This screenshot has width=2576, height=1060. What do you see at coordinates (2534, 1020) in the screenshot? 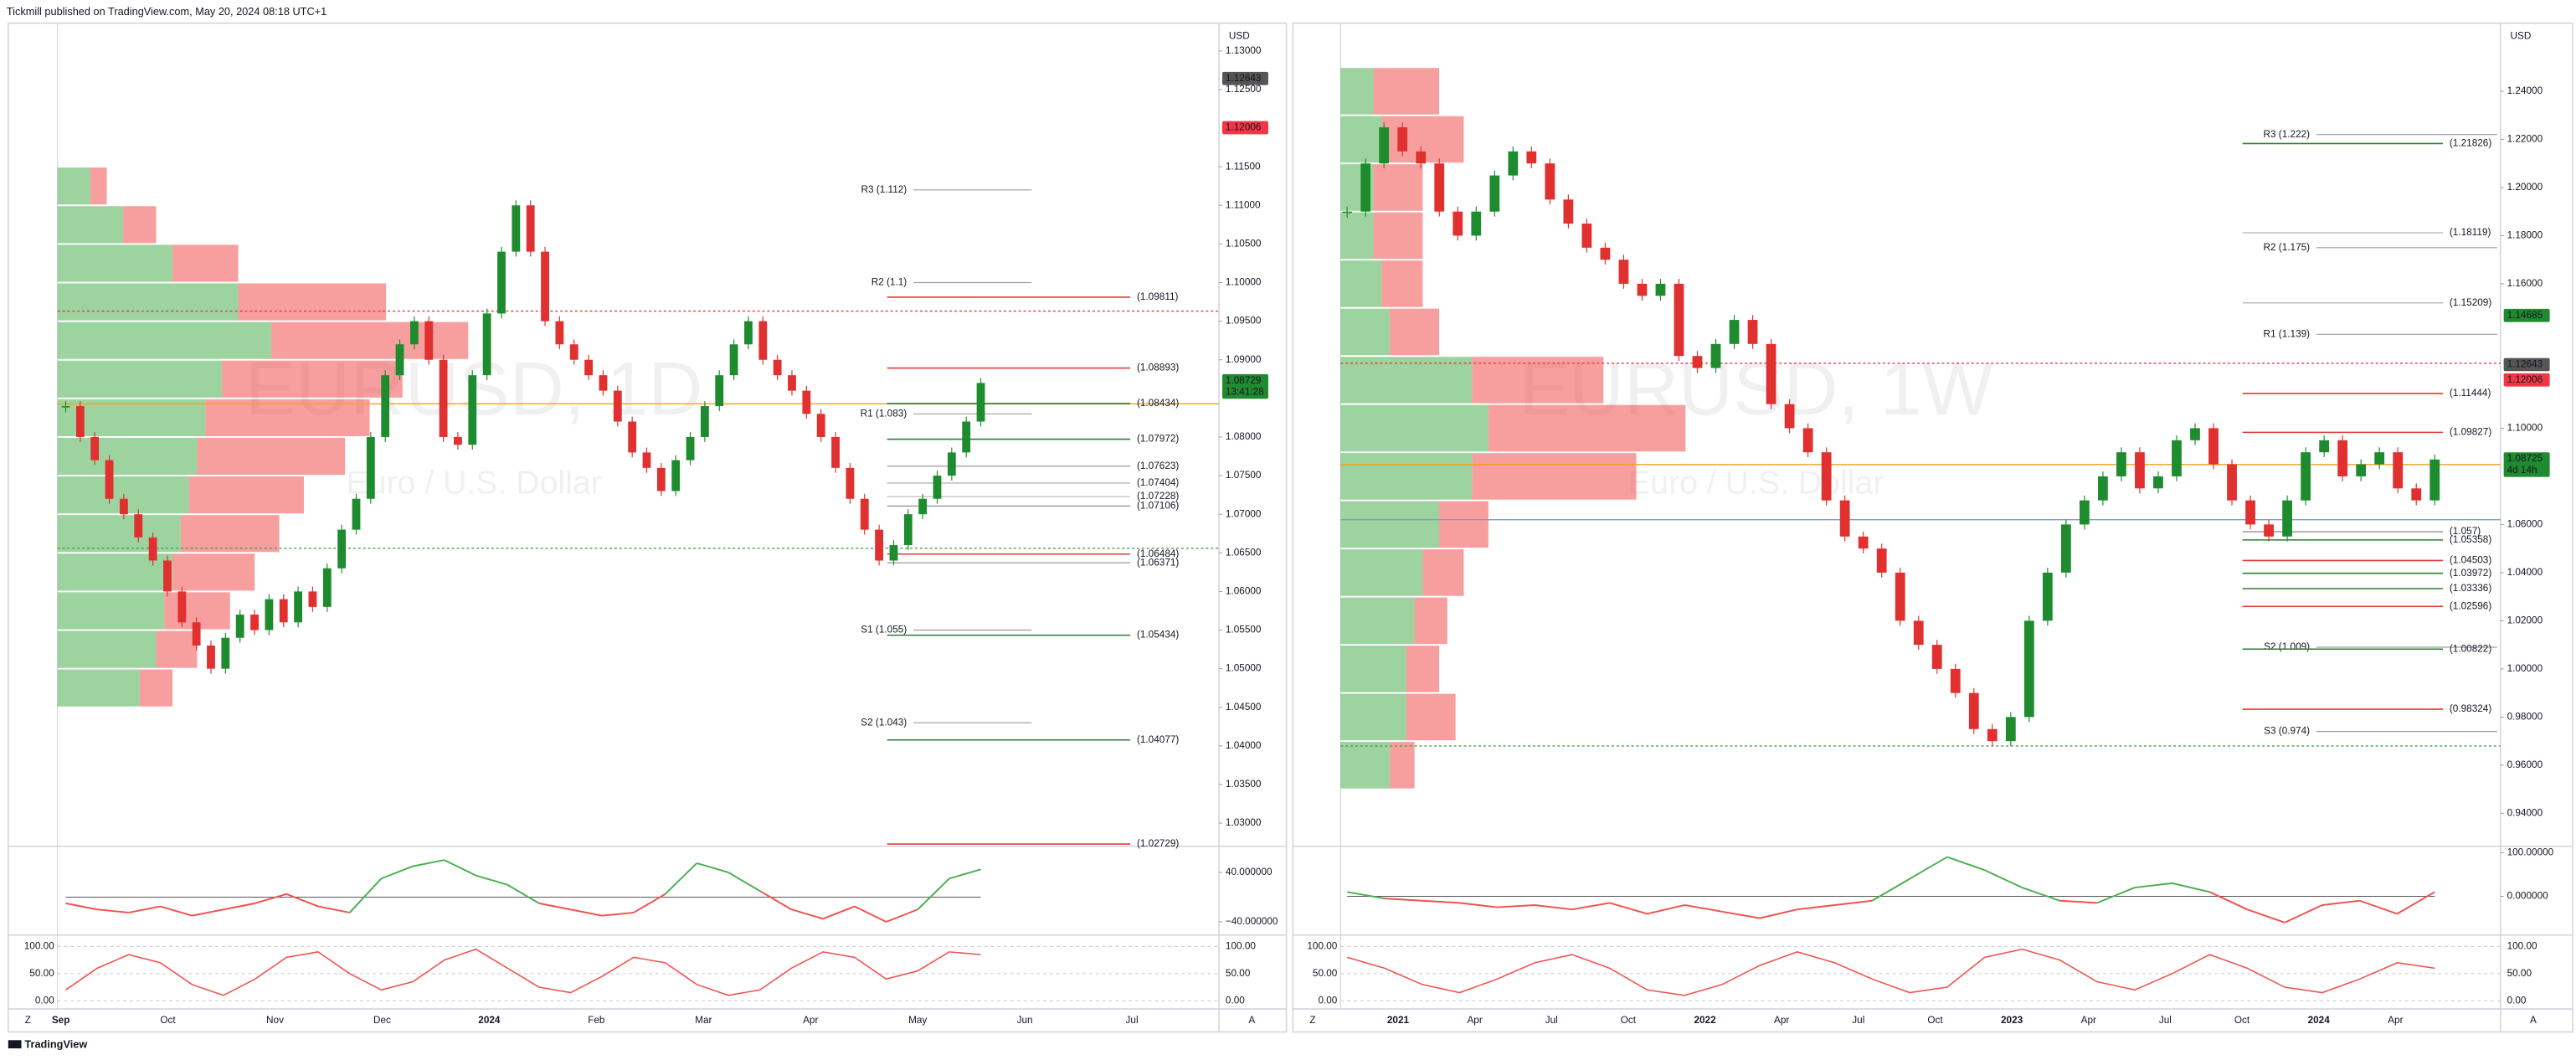
I see `scale-button: A` at bounding box center [2534, 1020].